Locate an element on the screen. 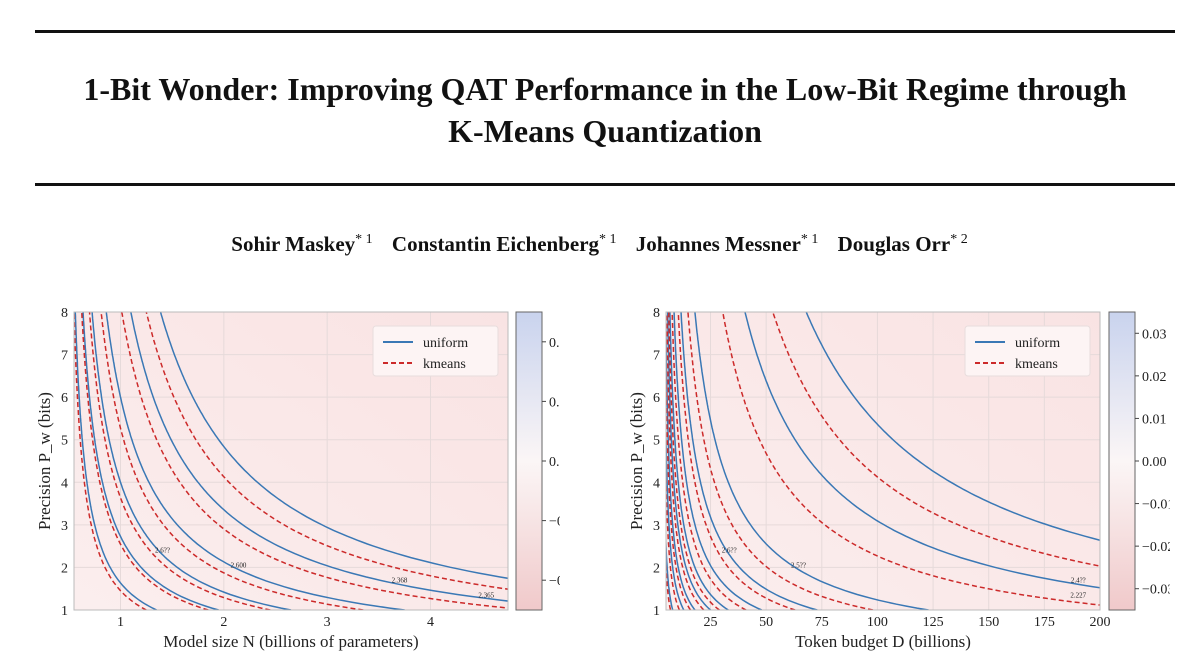 The height and width of the screenshot is (659, 1199). x-tick-label: 50 is located at coordinates (766, 622).